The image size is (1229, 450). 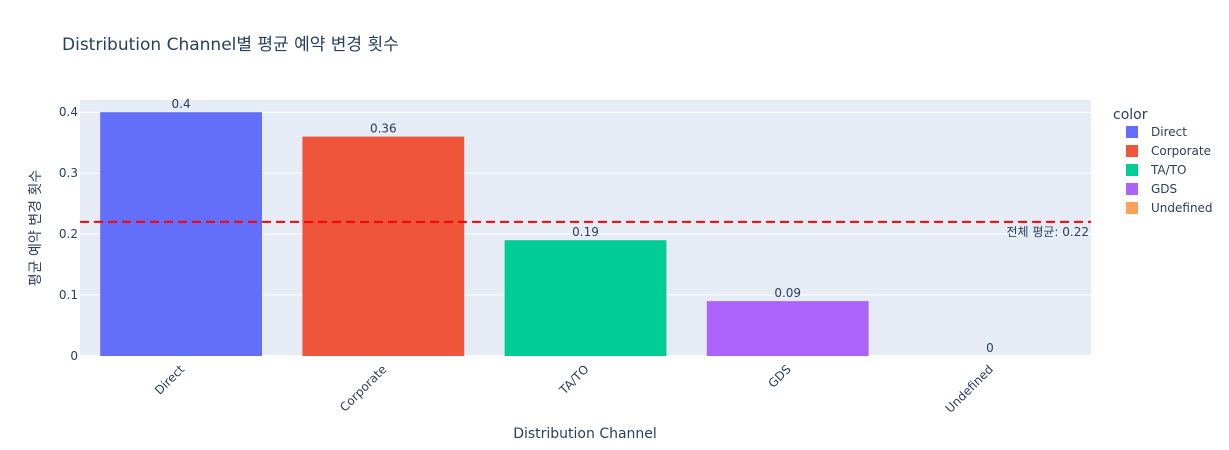 What do you see at coordinates (181, 104) in the screenshot?
I see `bar-value-label: 0.4` at bounding box center [181, 104].